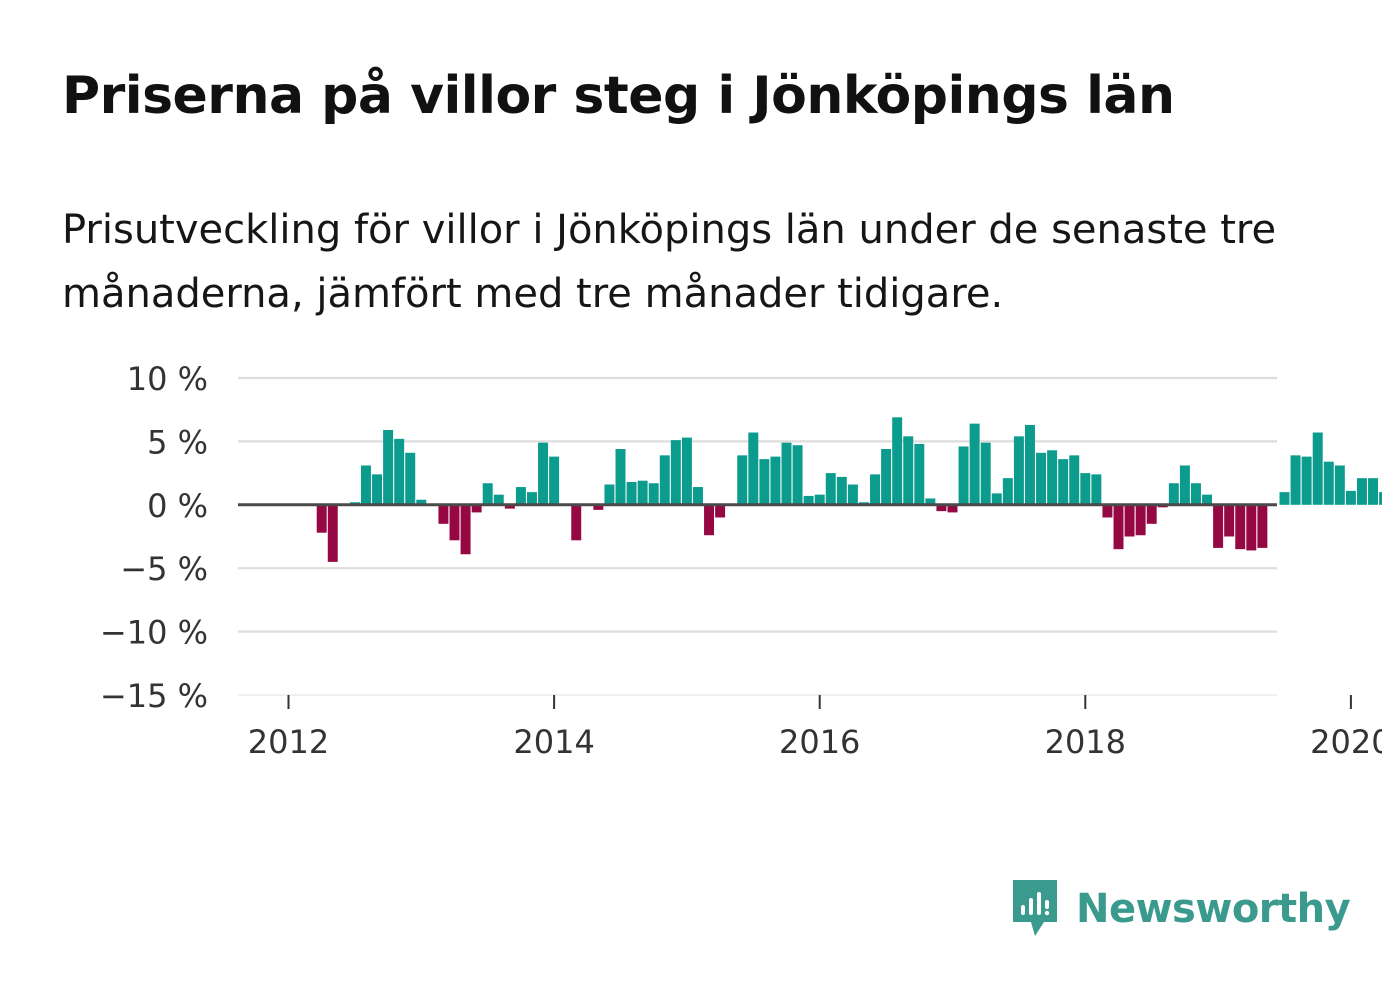  What do you see at coordinates (553, 742) in the screenshot?
I see `x-tick-label: 2014` at bounding box center [553, 742].